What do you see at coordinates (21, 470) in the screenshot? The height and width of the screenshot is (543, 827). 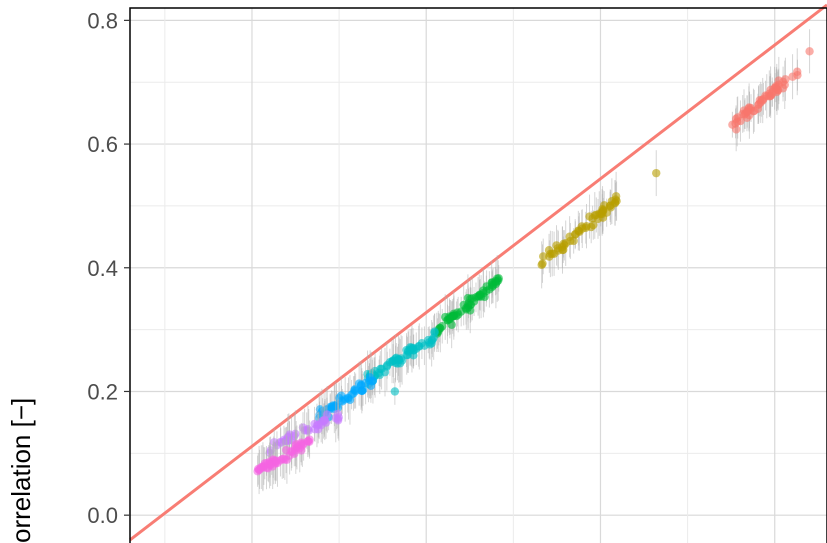 I see `y-axis-title: orrelation [−]` at bounding box center [21, 470].